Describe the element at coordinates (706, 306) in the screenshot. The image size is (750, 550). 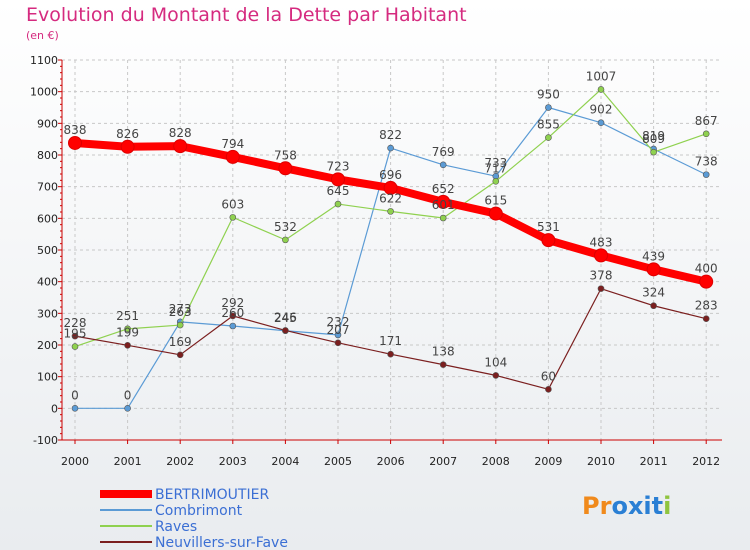
I see `data-label: 283` at that location.